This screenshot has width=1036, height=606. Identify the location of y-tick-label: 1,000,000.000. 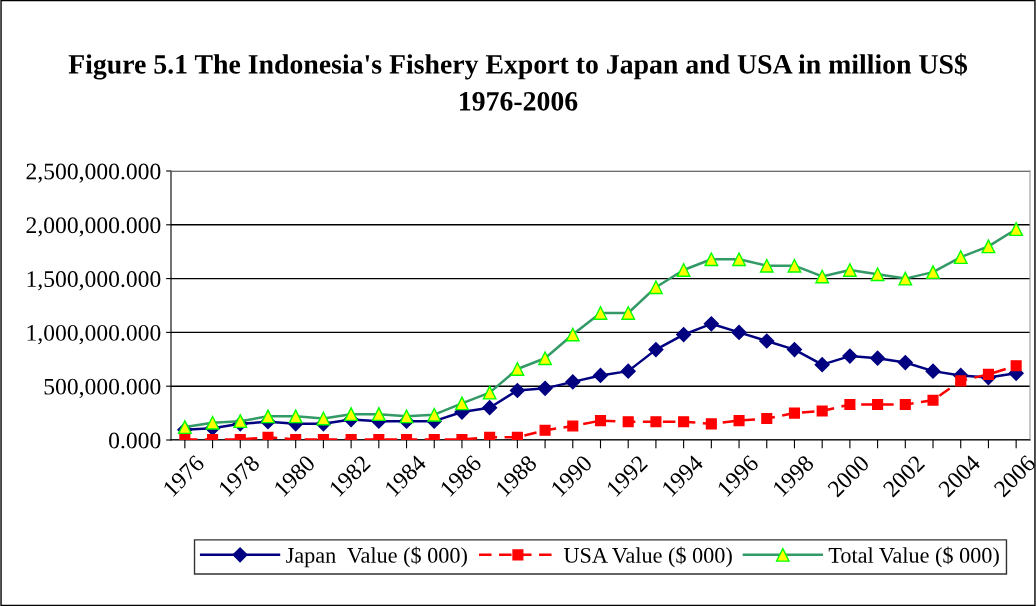
(94, 334).